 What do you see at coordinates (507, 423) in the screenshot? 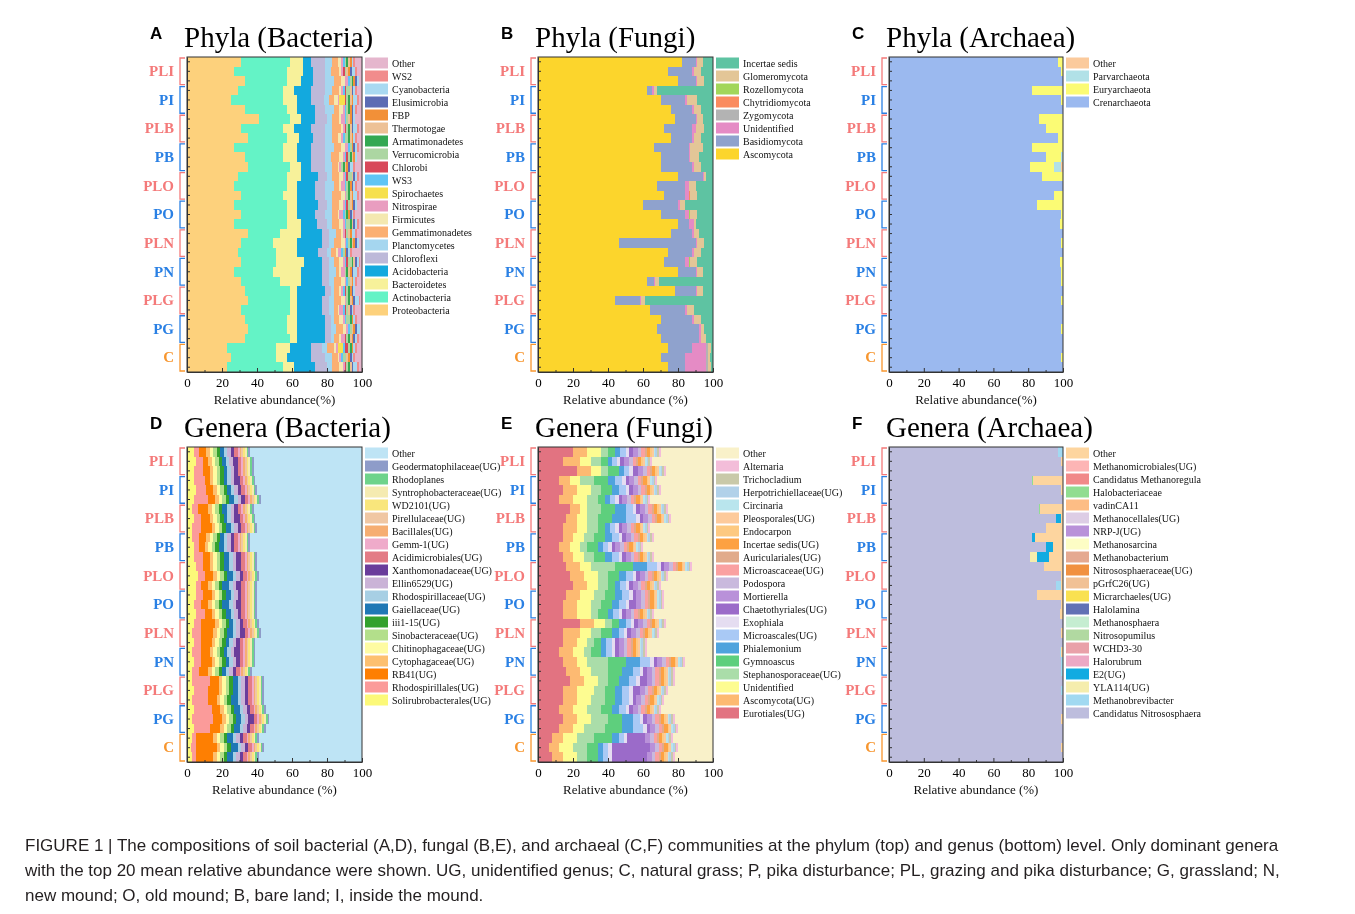
I see `text: E` at bounding box center [507, 423].